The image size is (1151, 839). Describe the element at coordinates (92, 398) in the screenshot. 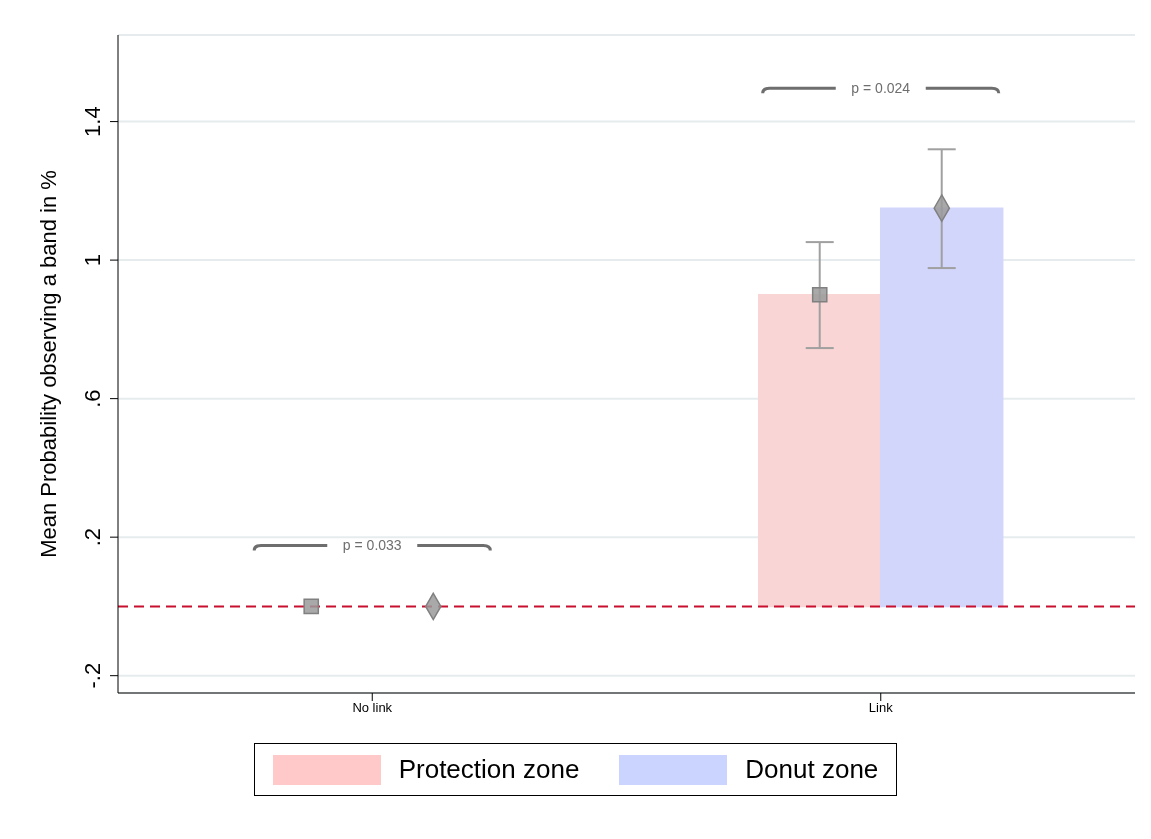

I see `y-tick-label: .6` at that location.